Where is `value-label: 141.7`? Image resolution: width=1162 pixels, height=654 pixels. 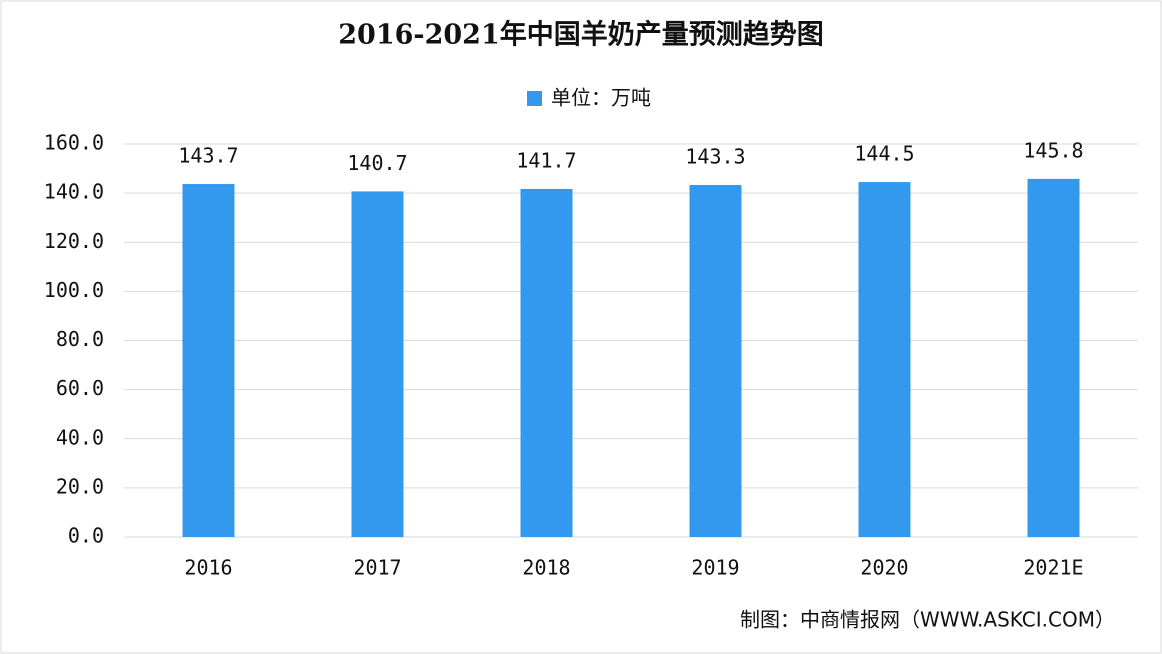 value-label: 141.7 is located at coordinates (546, 160).